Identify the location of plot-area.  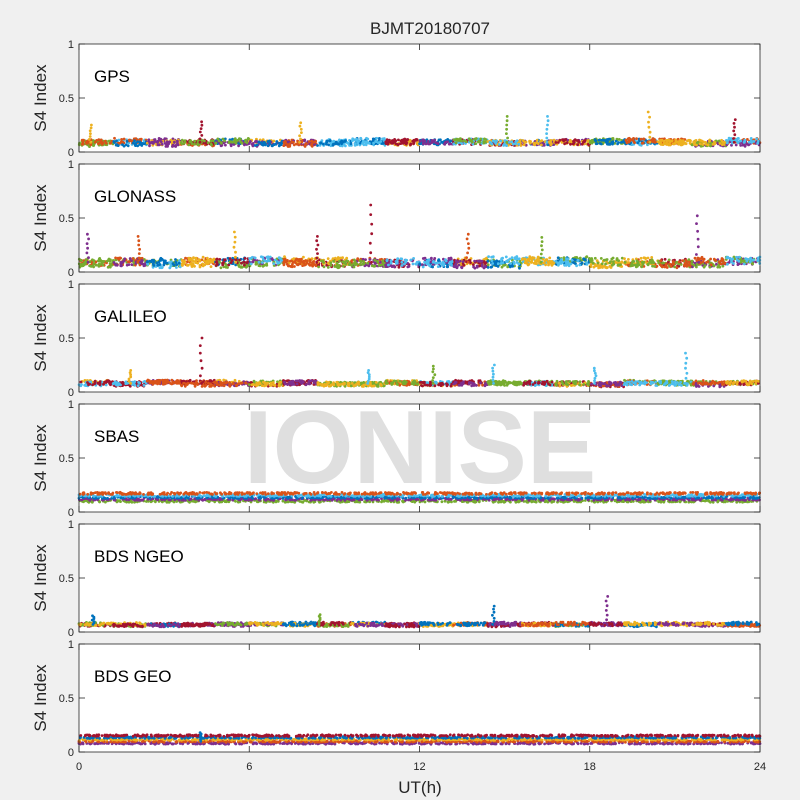
(419, 218).